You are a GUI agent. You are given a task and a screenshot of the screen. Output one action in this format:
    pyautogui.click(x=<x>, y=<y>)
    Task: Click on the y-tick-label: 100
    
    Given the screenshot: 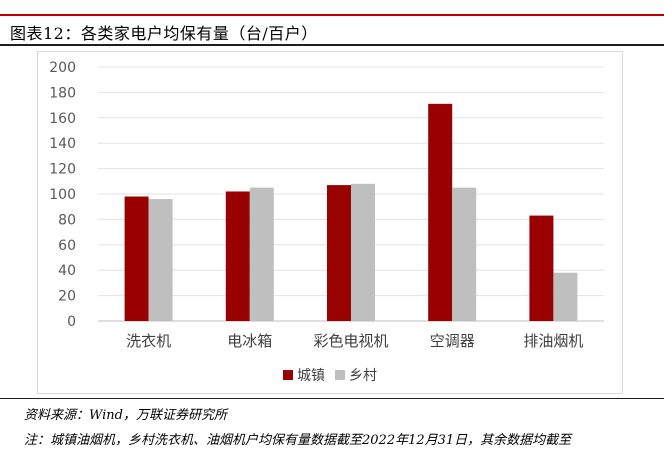 What is the action you would take?
    pyautogui.click(x=62, y=195)
    